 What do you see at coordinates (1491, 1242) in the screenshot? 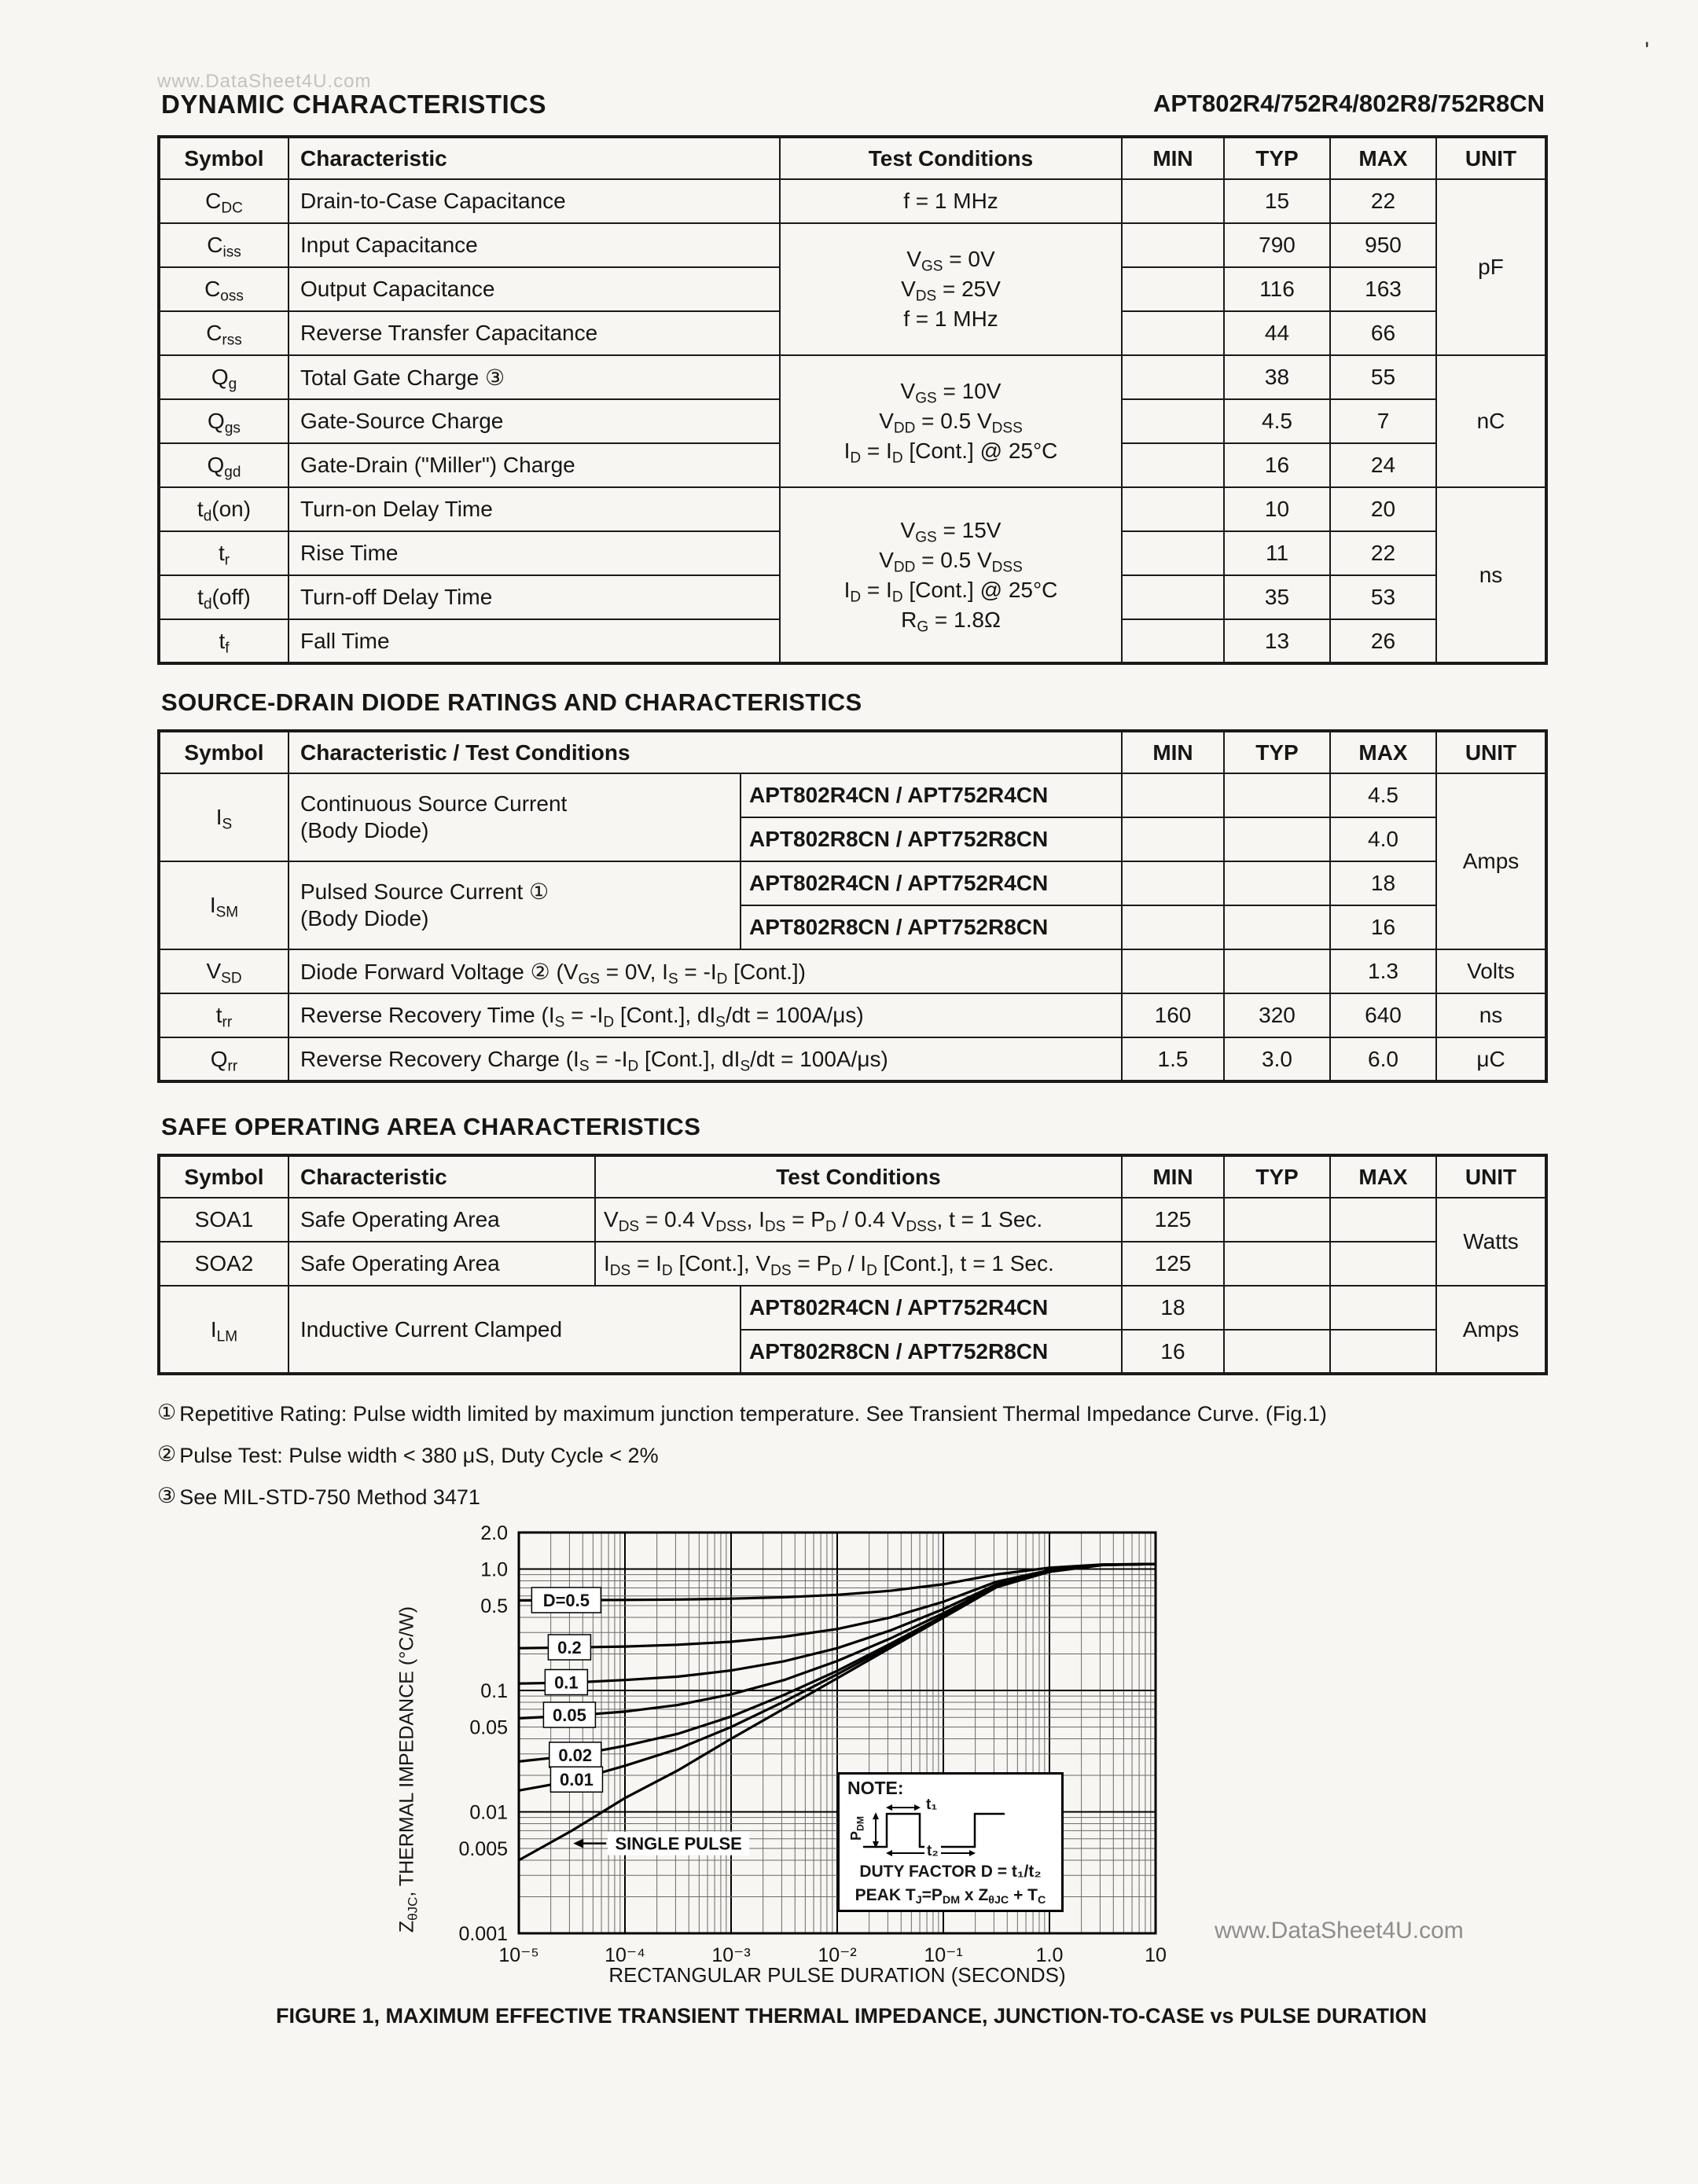
I see `unit-cell: Watts` at bounding box center [1491, 1242].